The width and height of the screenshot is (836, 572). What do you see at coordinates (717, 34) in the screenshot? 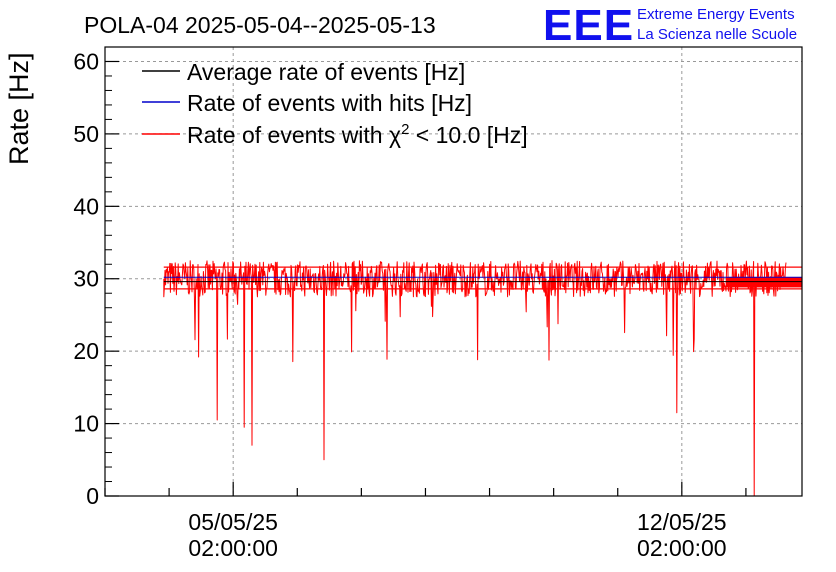
I see `logo-line2: La Scienza nelle Scuole` at bounding box center [717, 34].